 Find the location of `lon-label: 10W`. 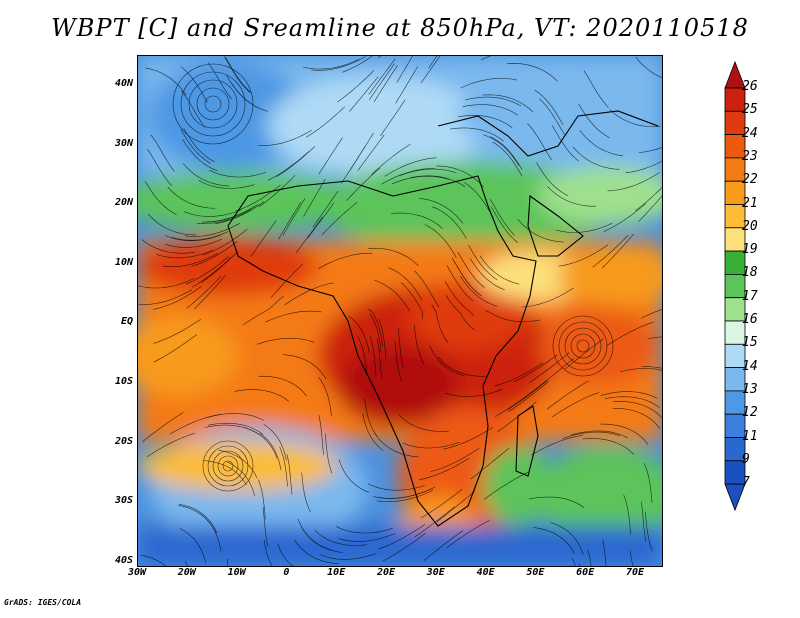

lon-label: 10W is located at coordinates (236, 572).